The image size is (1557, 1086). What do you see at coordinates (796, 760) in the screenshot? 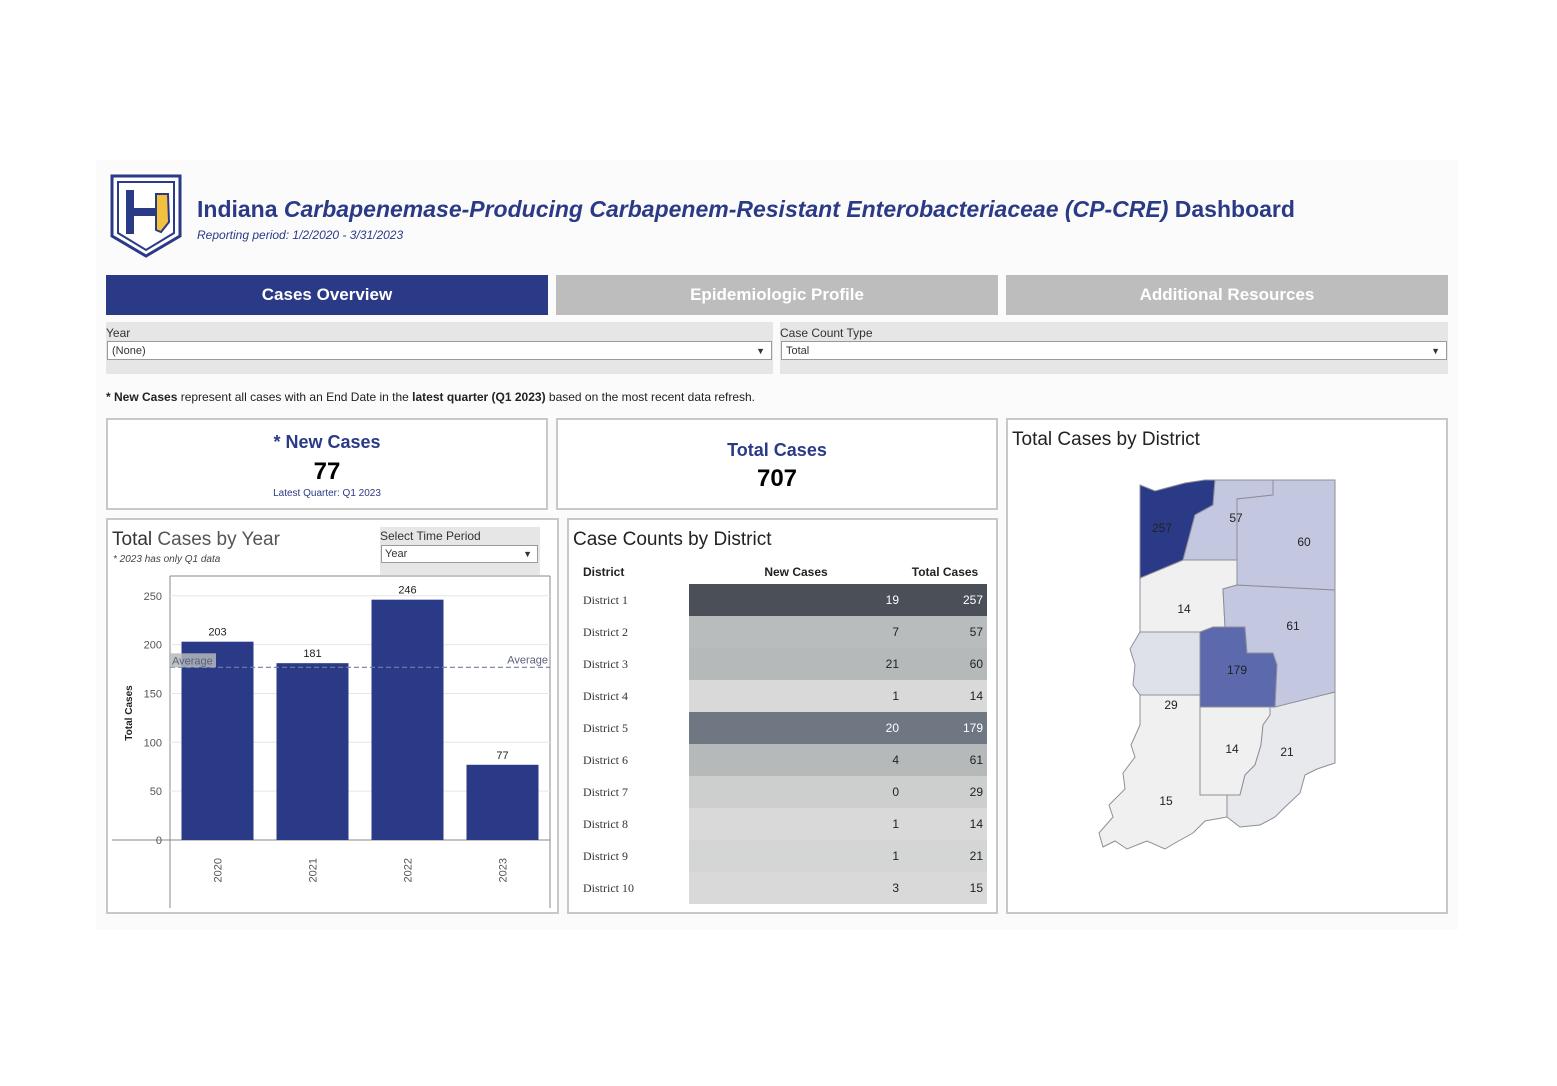
I see `new-cases-cell: 4` at bounding box center [796, 760].